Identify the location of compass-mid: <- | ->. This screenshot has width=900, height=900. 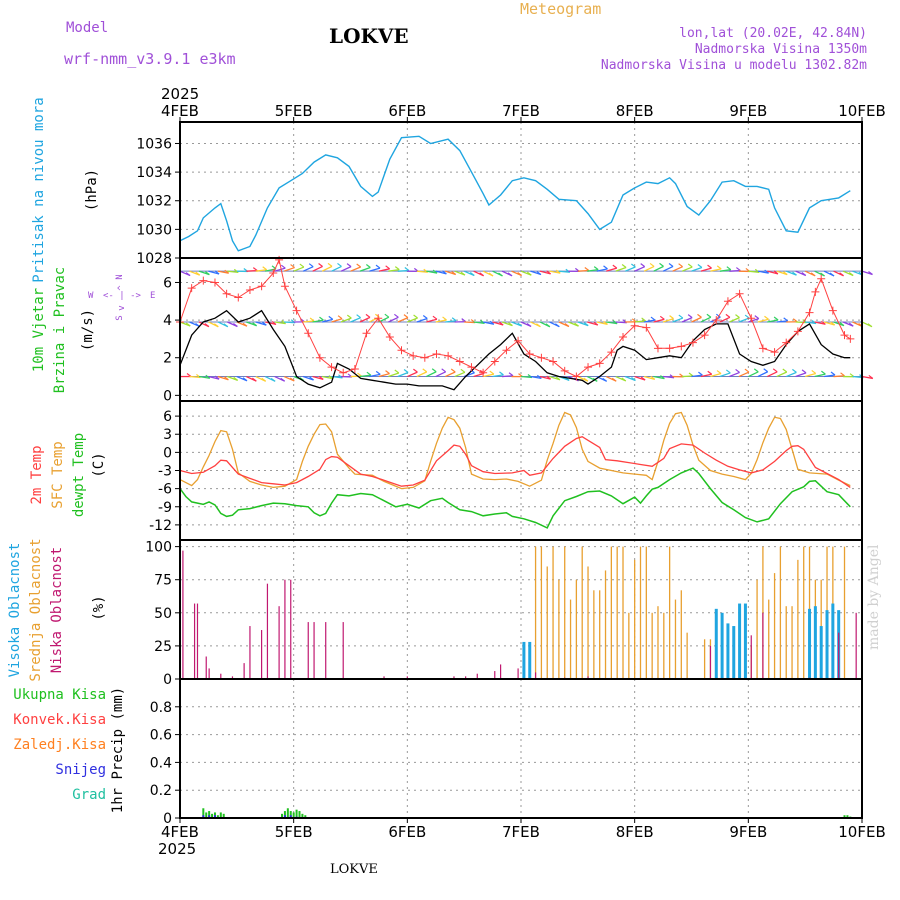
(122, 296).